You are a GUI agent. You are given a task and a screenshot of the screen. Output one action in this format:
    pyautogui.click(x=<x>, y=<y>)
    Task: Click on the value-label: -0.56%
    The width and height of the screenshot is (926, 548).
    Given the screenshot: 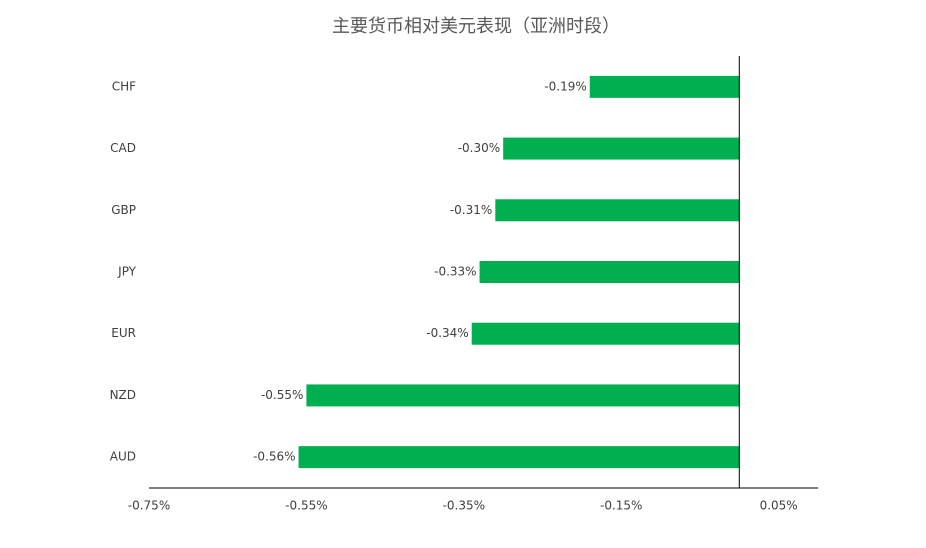 What is the action you would take?
    pyautogui.click(x=274, y=457)
    